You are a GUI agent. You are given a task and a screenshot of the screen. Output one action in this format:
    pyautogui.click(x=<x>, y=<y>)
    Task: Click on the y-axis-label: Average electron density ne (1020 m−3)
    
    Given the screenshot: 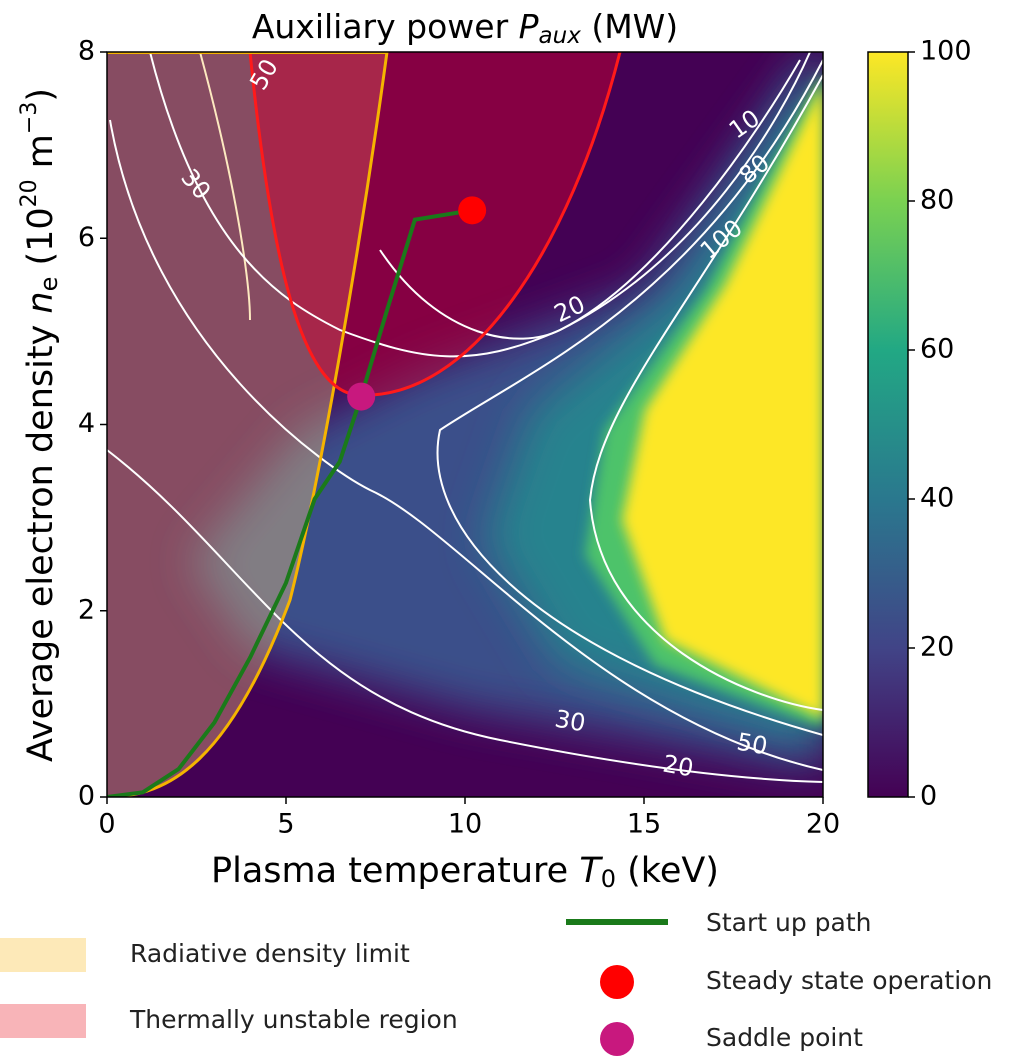 What is the action you would take?
    pyautogui.click(x=40, y=425)
    